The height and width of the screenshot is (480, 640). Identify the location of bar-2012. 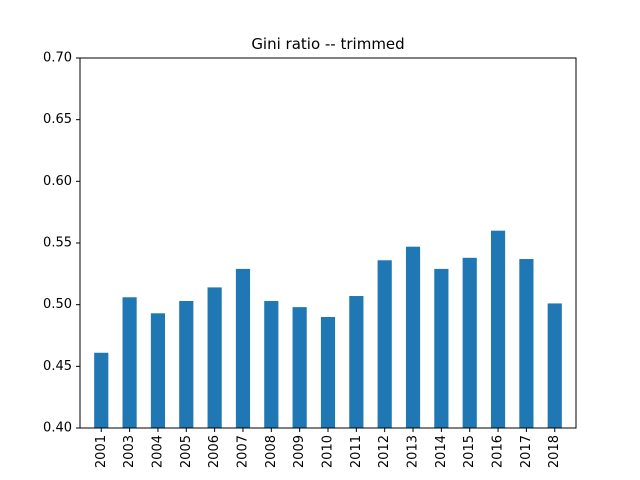
(384, 344).